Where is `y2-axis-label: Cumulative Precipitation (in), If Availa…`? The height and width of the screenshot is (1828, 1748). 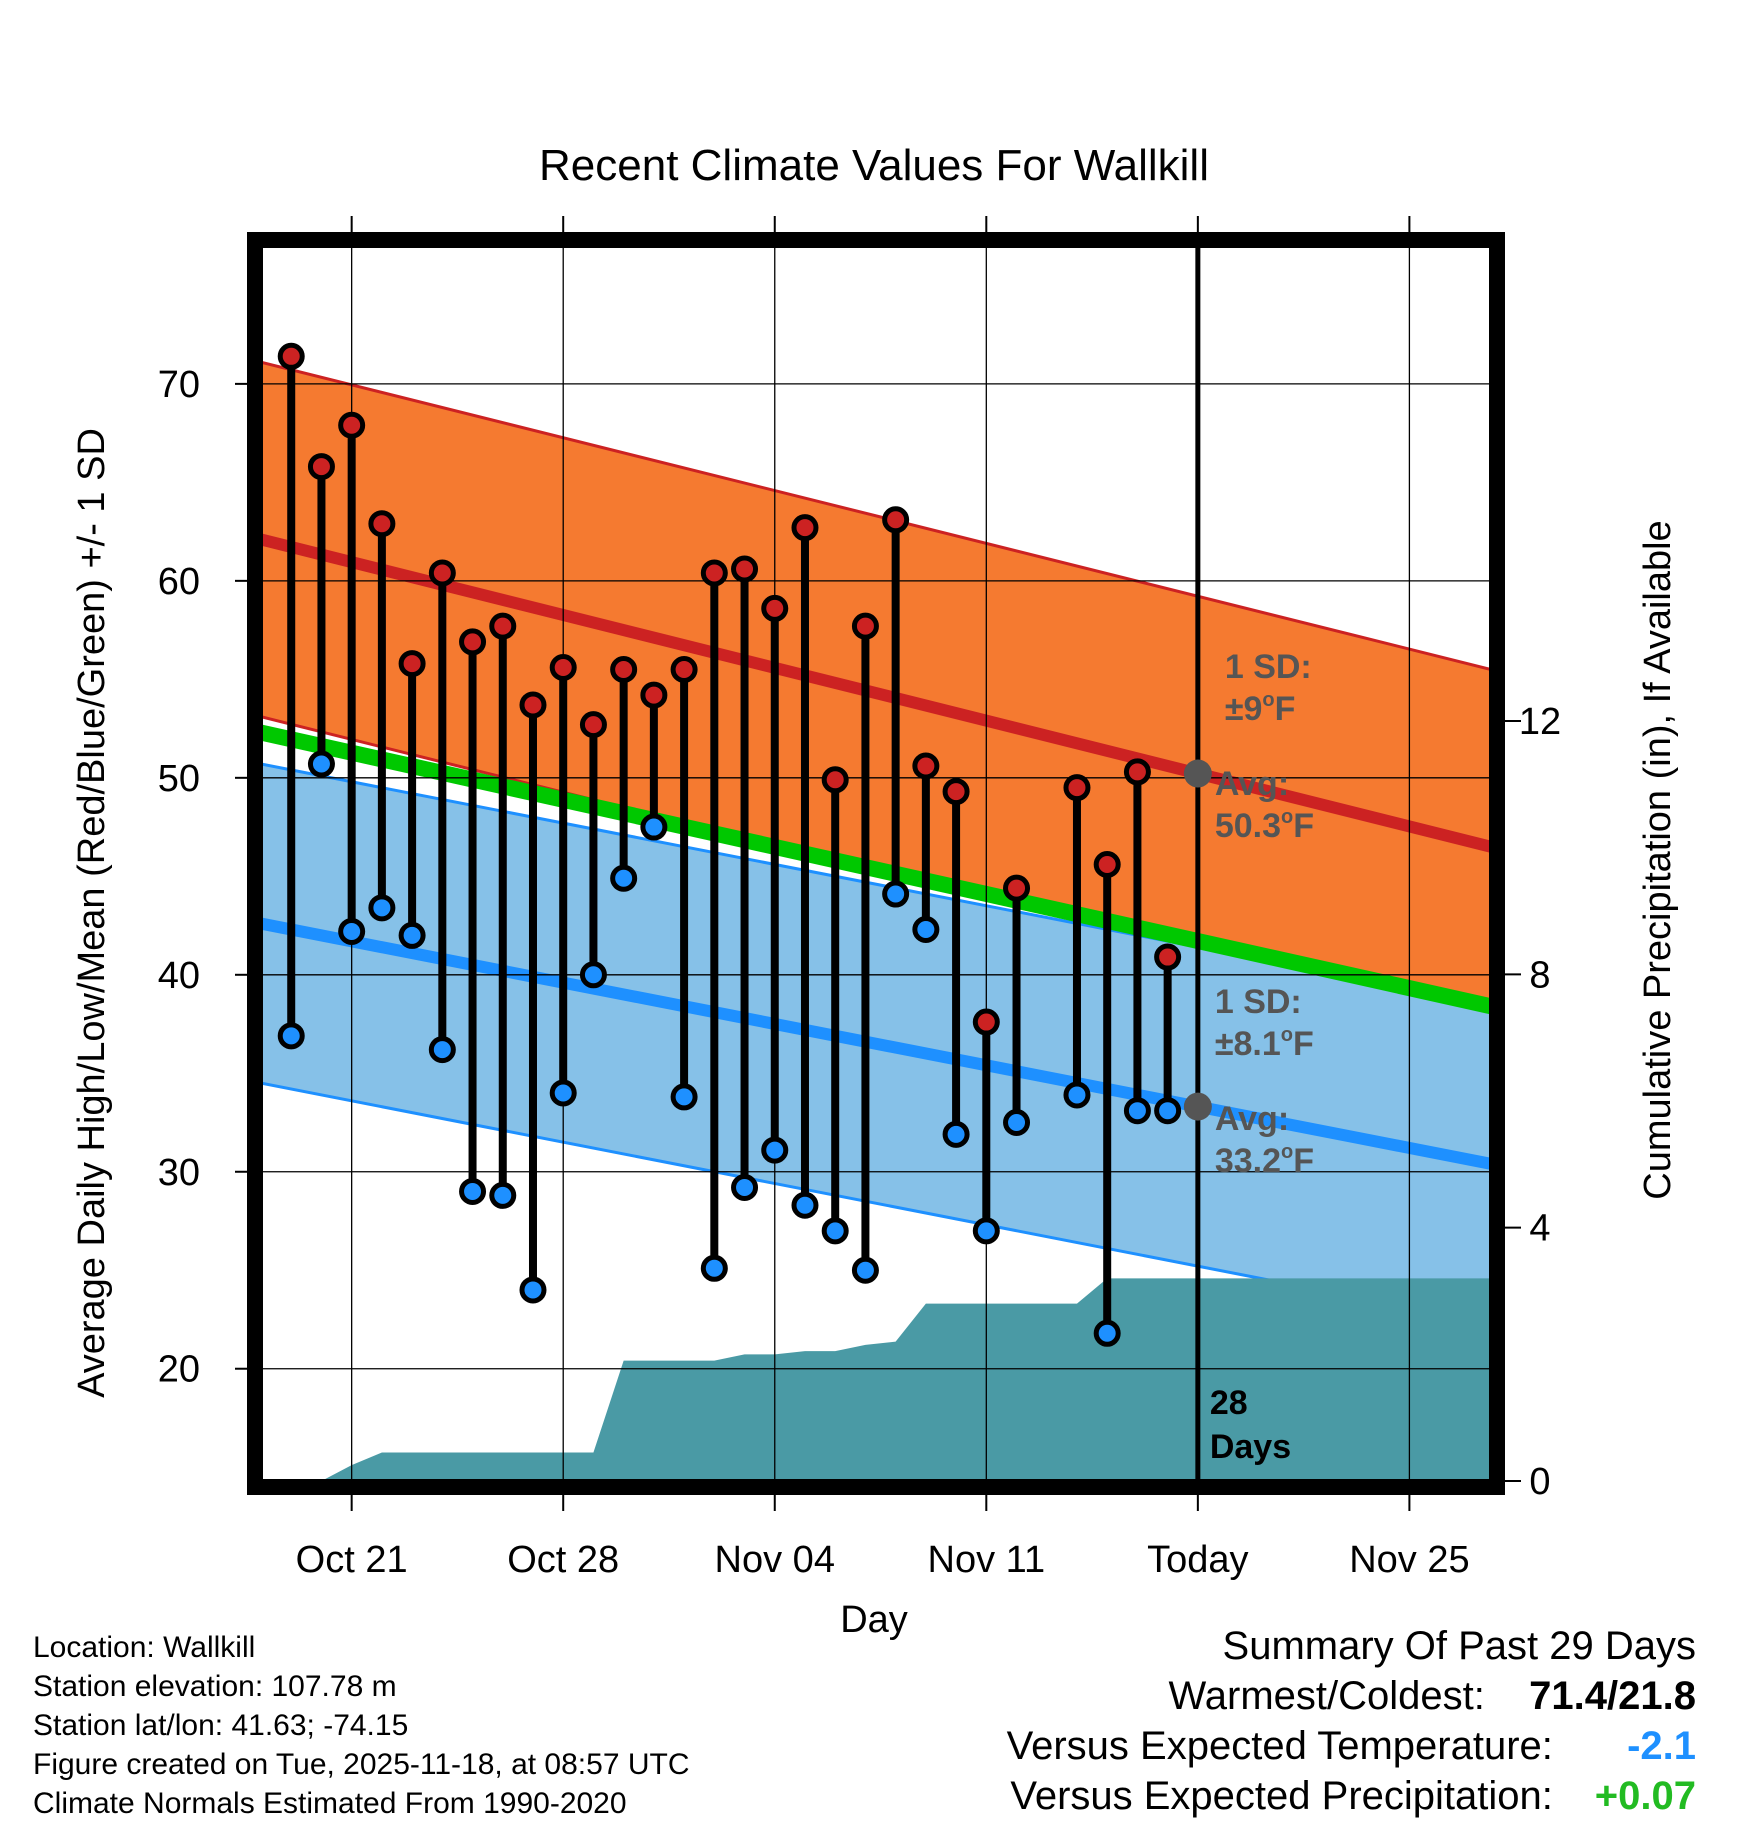
y2-axis-label: Cumulative Precipitation (in), If Availa… is located at coordinates (1658, 859).